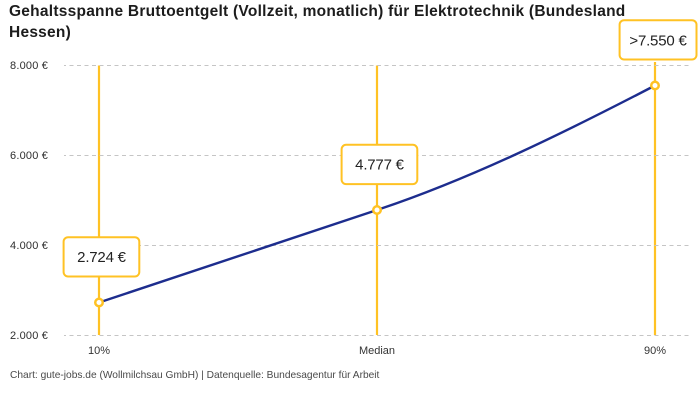 This screenshot has height=400, width=700. What do you see at coordinates (29, 156) in the screenshot?
I see `svg-text: 6.000 €` at bounding box center [29, 156].